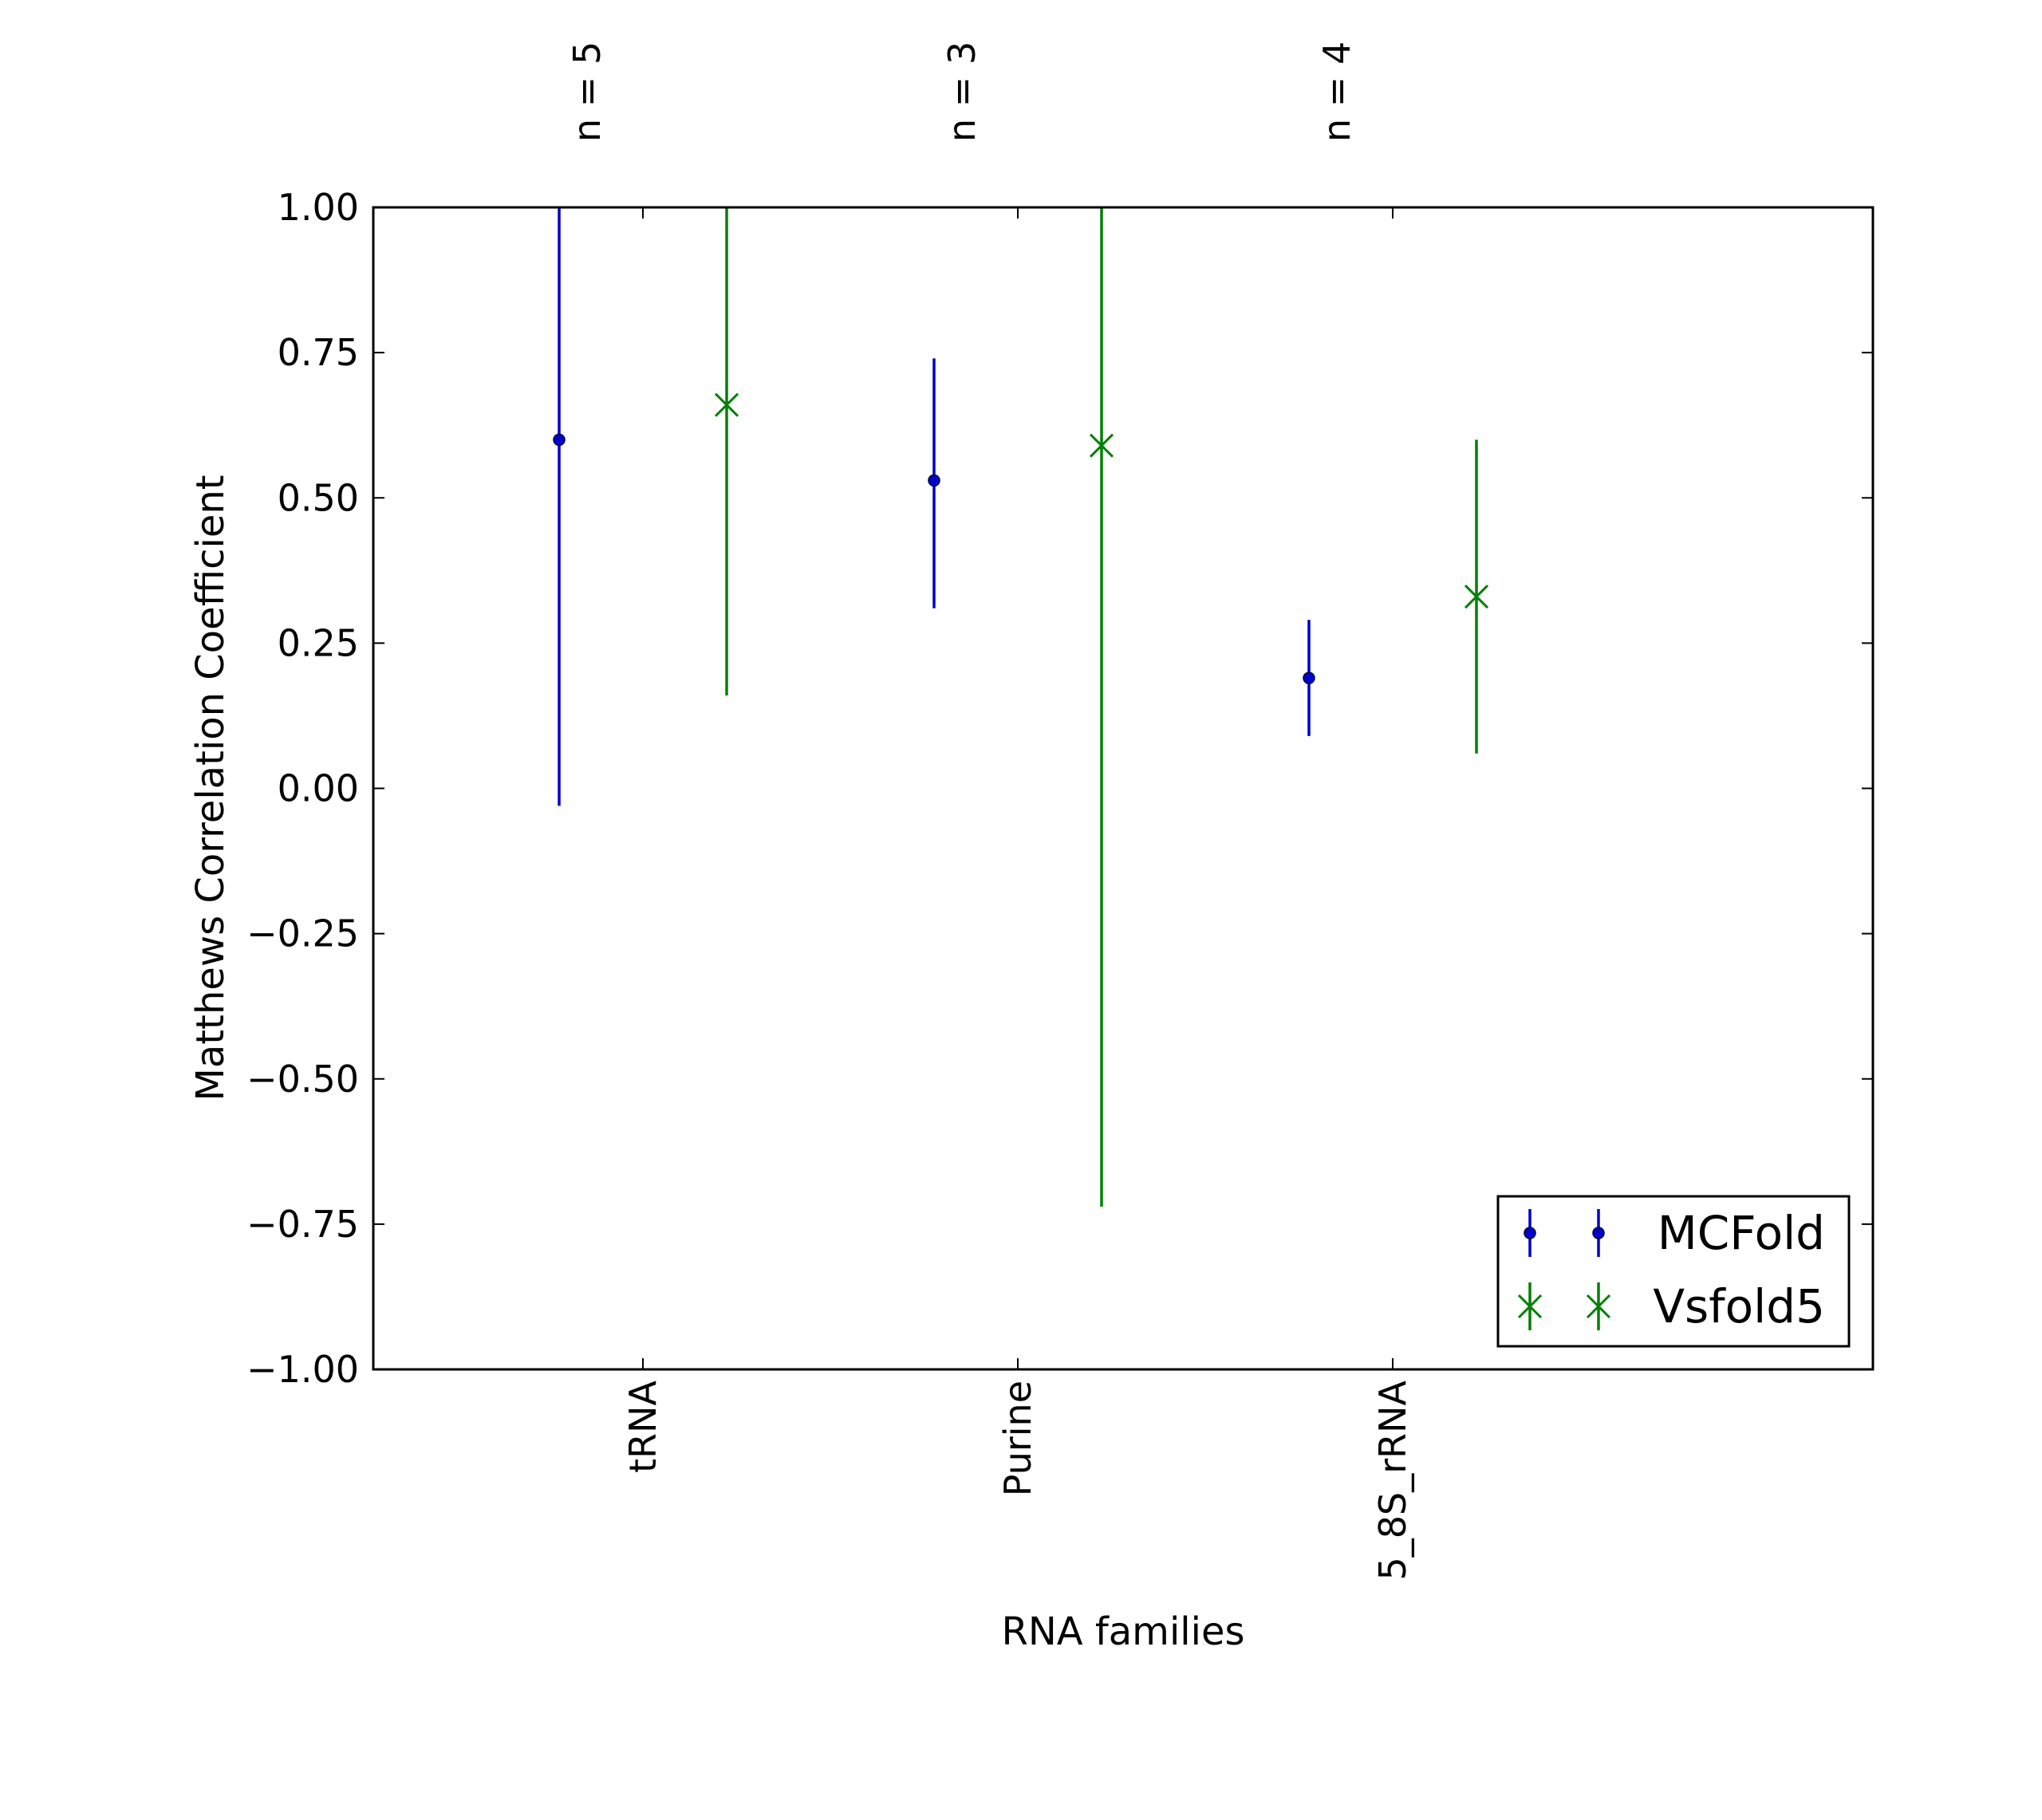 Image resolution: width=2042 pixels, height=1820 pixels. Describe the element at coordinates (1337, 91) in the screenshot. I see `top-annotation: n = 4` at that location.